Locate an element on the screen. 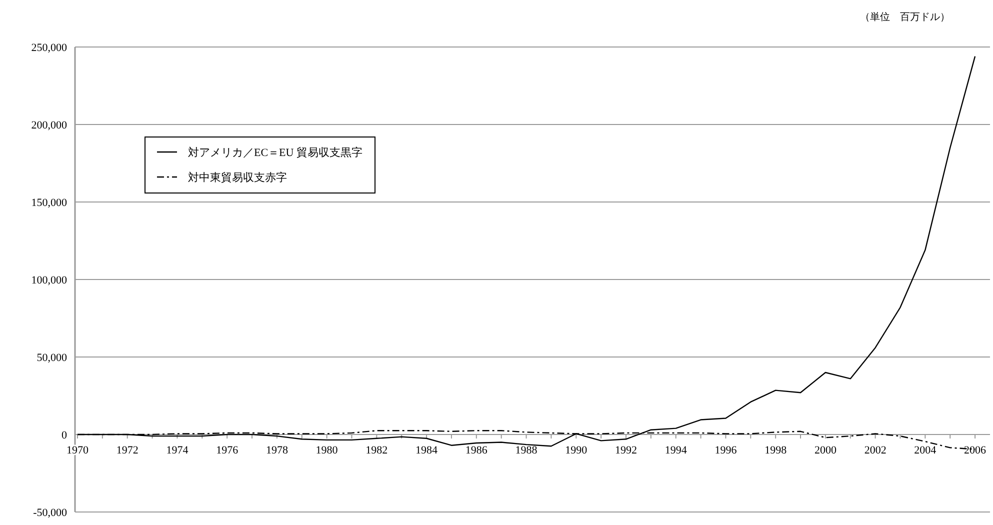 The width and height of the screenshot is (993, 525). y-tick-label: 200,000 is located at coordinates (49, 126).